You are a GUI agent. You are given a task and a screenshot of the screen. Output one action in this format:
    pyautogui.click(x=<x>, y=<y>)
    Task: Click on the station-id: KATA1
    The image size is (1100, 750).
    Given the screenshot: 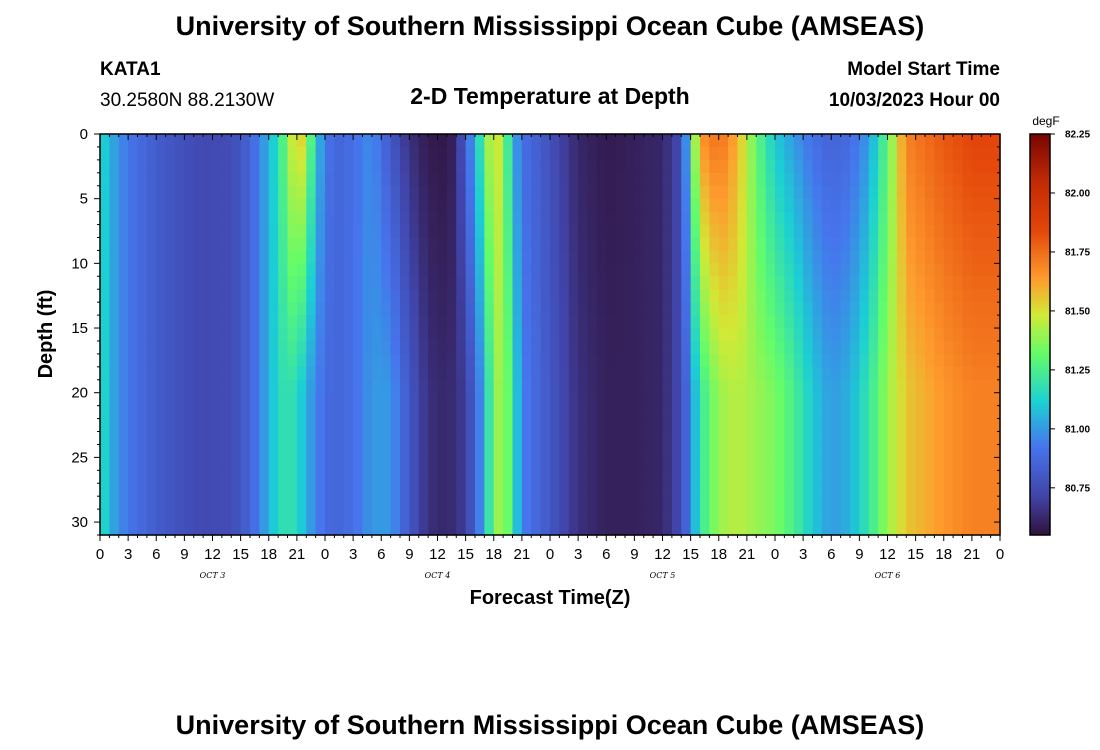 What is the action you would take?
    pyautogui.click(x=130, y=69)
    